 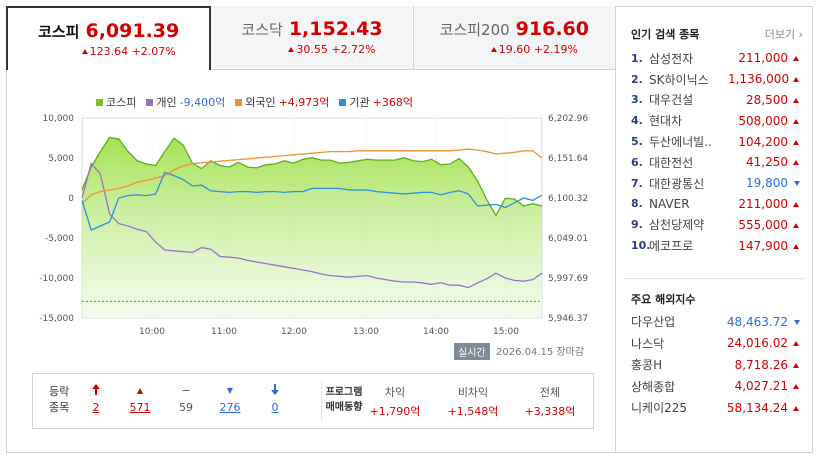 What do you see at coordinates (311, 49) in the screenshot?
I see `tab-change: 30.55 +2.72%` at bounding box center [311, 49].